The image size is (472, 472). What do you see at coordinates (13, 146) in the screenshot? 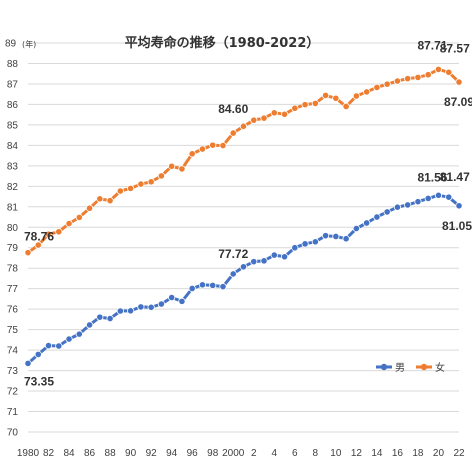
I see `y-tick-label: 84` at bounding box center [13, 146].